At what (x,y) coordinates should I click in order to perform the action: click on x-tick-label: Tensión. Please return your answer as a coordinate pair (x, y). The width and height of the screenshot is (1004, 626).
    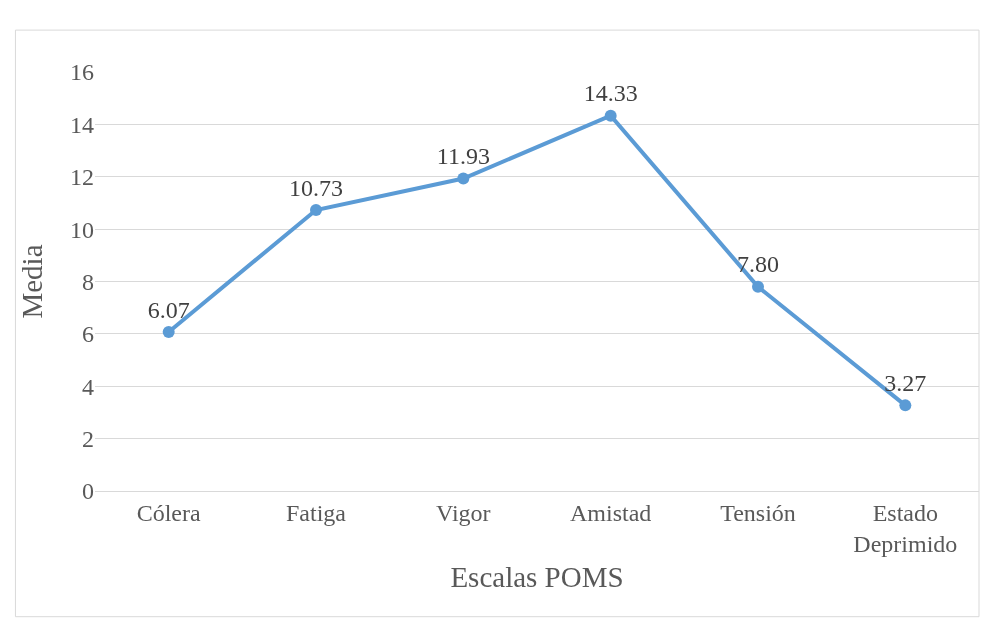
    Looking at the image, I should click on (758, 512).